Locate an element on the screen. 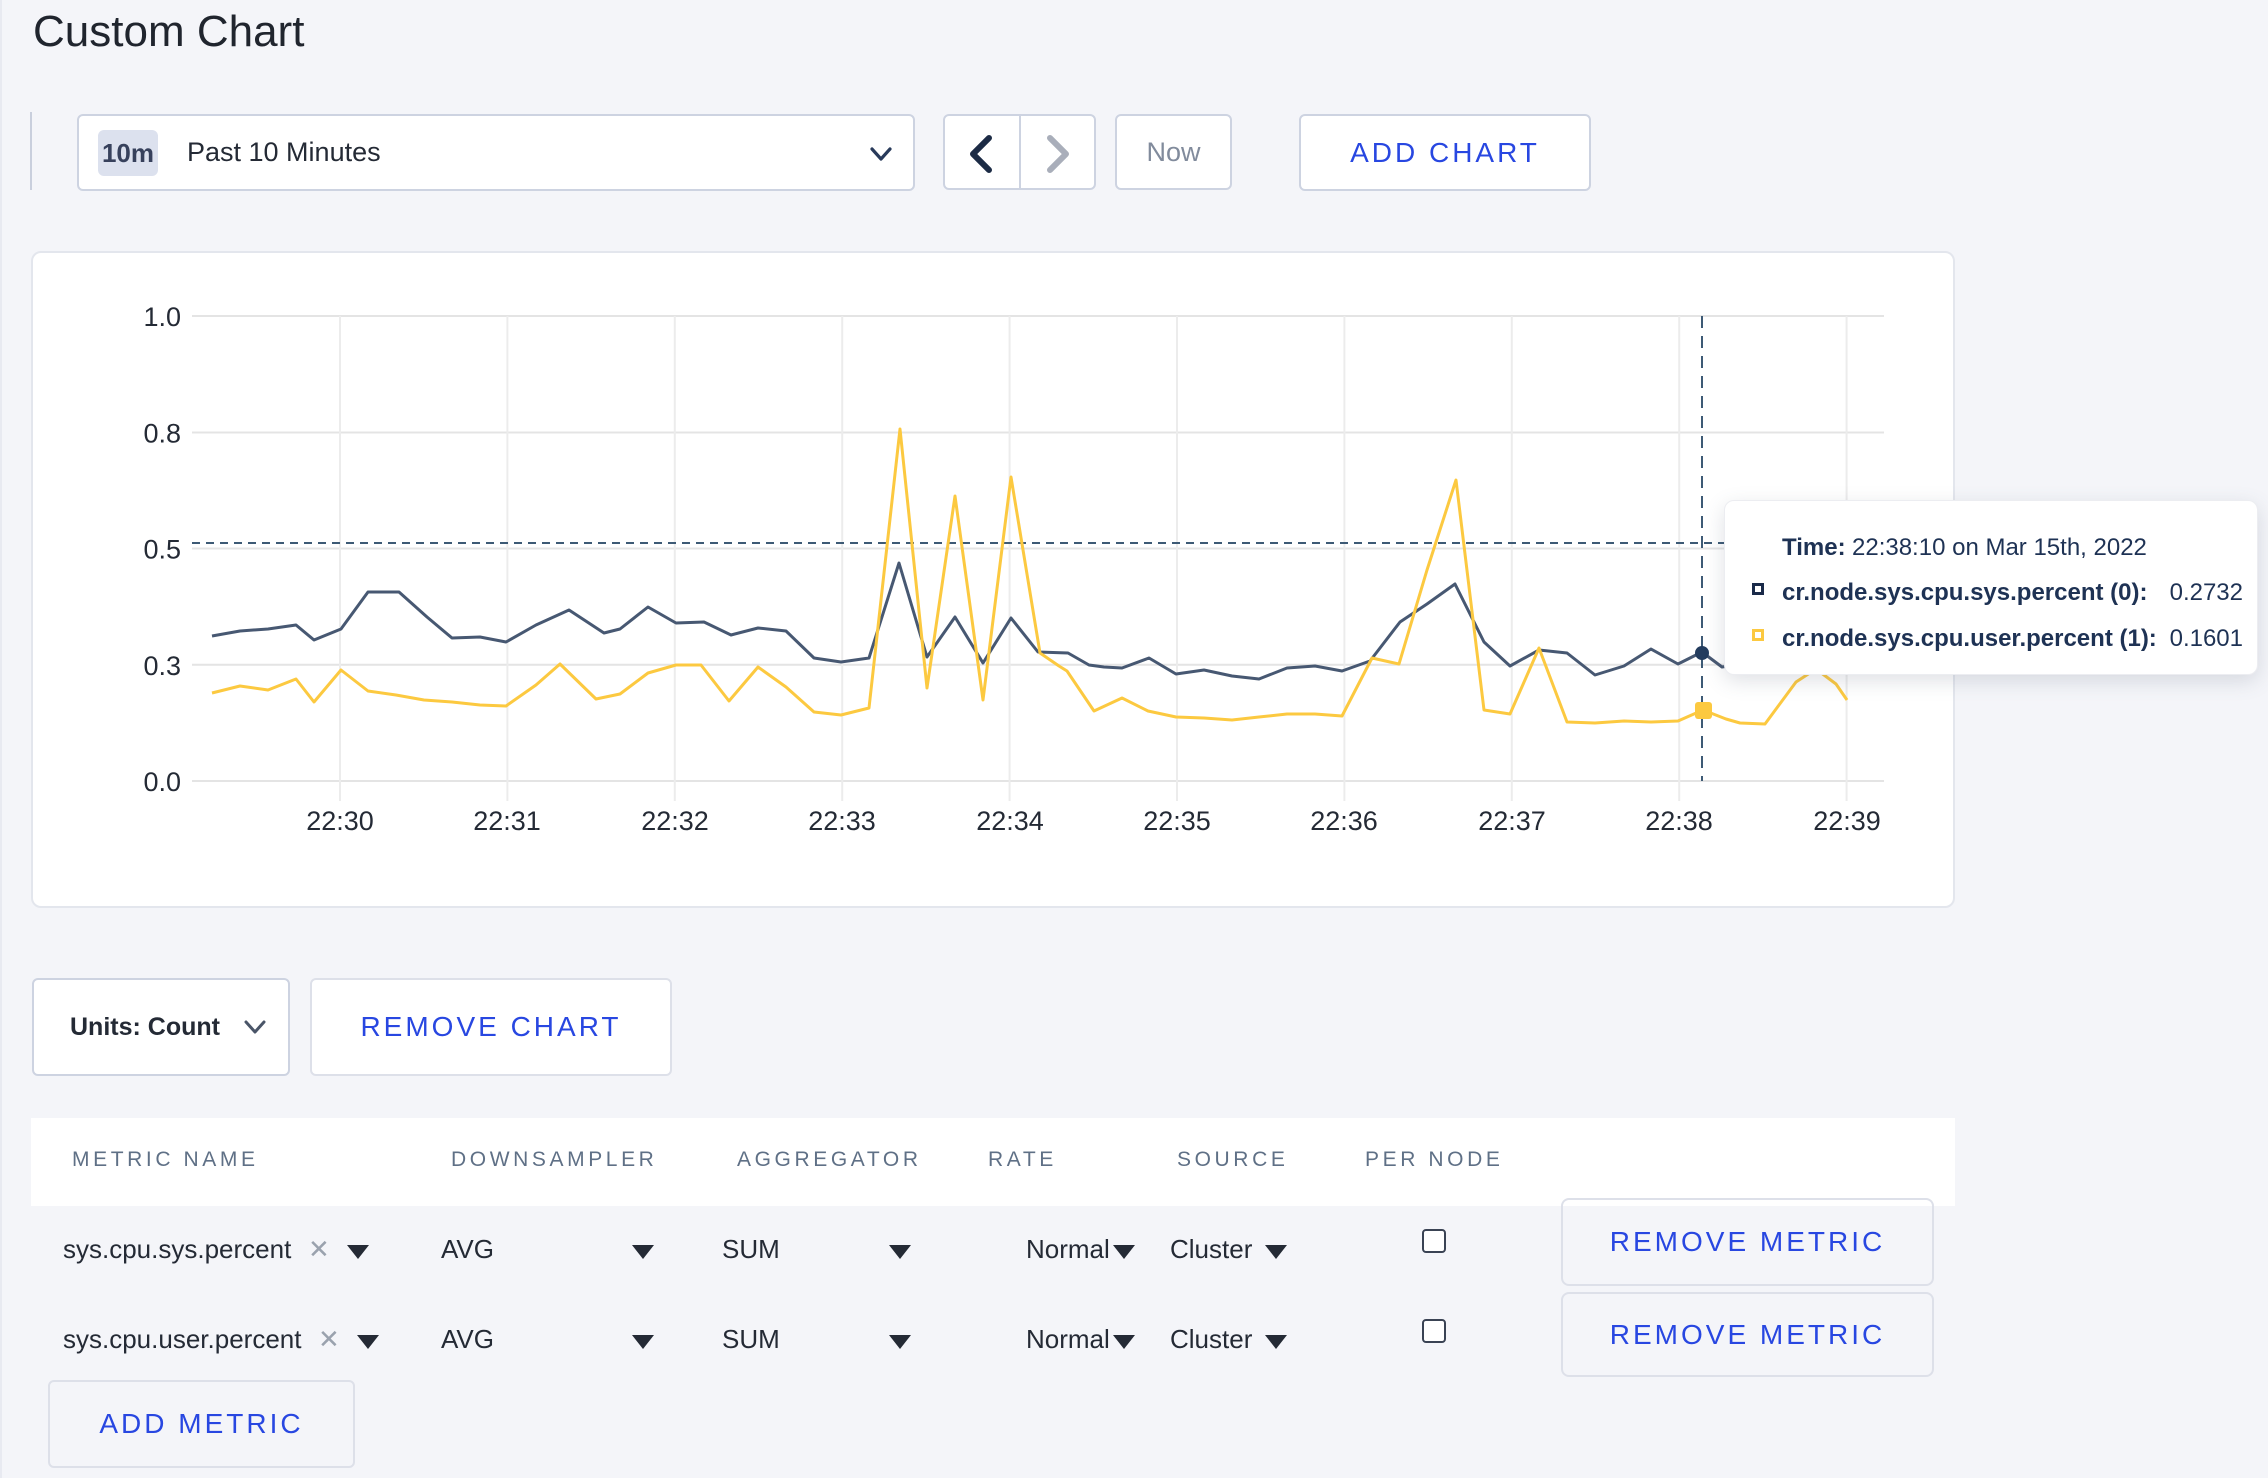 This screenshot has width=2268, height=1478. svg-text: 22:34 is located at coordinates (1010, 821).